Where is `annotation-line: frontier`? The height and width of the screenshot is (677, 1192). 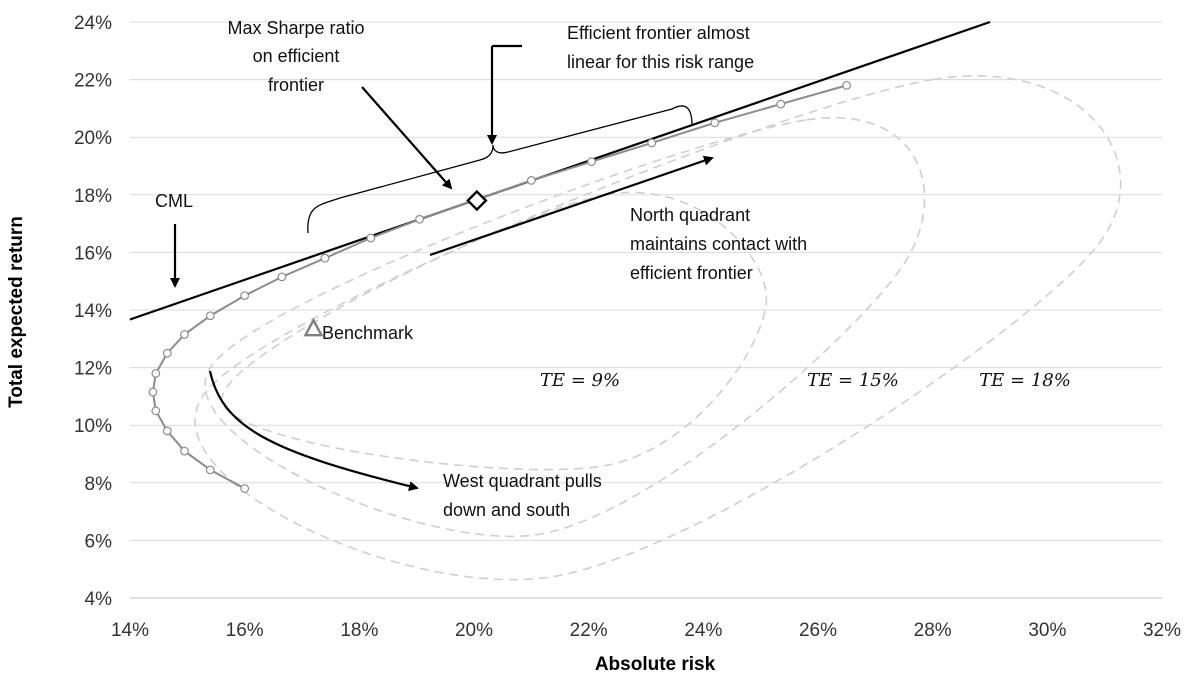 annotation-line: frontier is located at coordinates (296, 85).